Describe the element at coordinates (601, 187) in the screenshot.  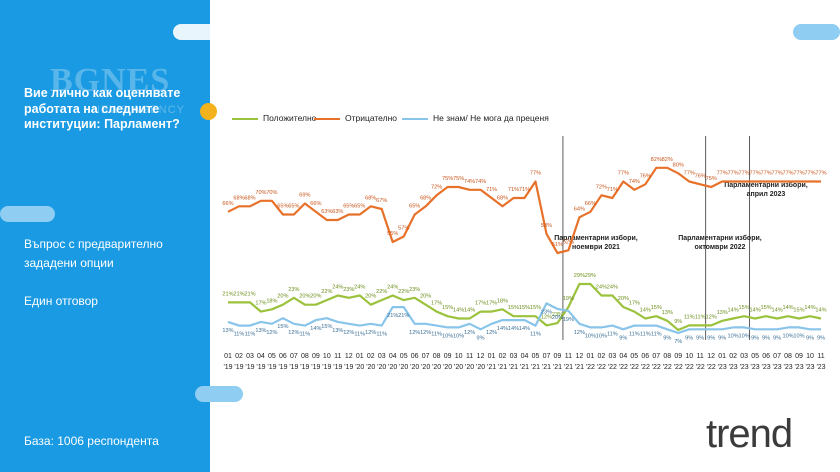
I see `data-label-neg: 72%` at that location.